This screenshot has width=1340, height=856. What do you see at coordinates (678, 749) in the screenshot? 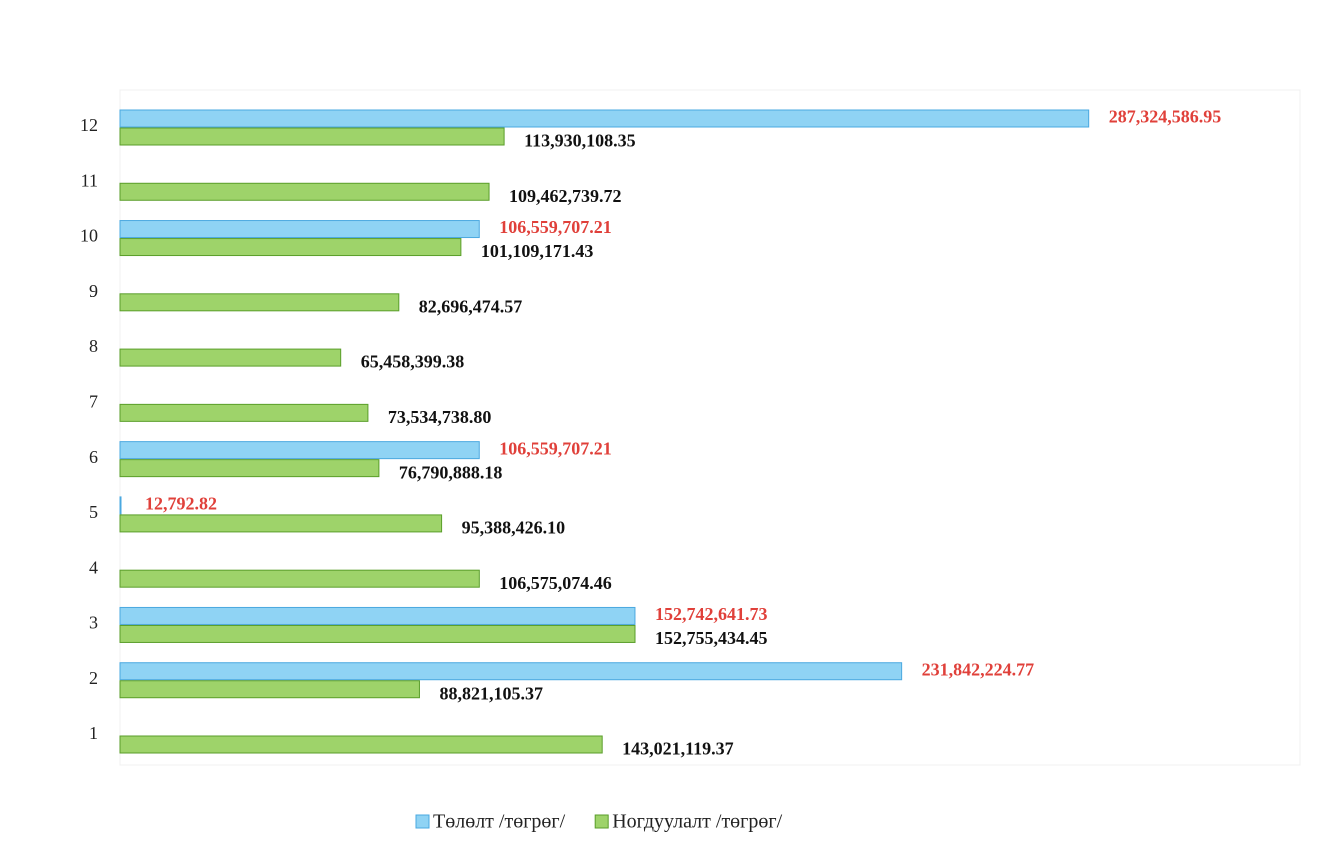
I see `value-label: 143,021,119.37` at bounding box center [678, 749].